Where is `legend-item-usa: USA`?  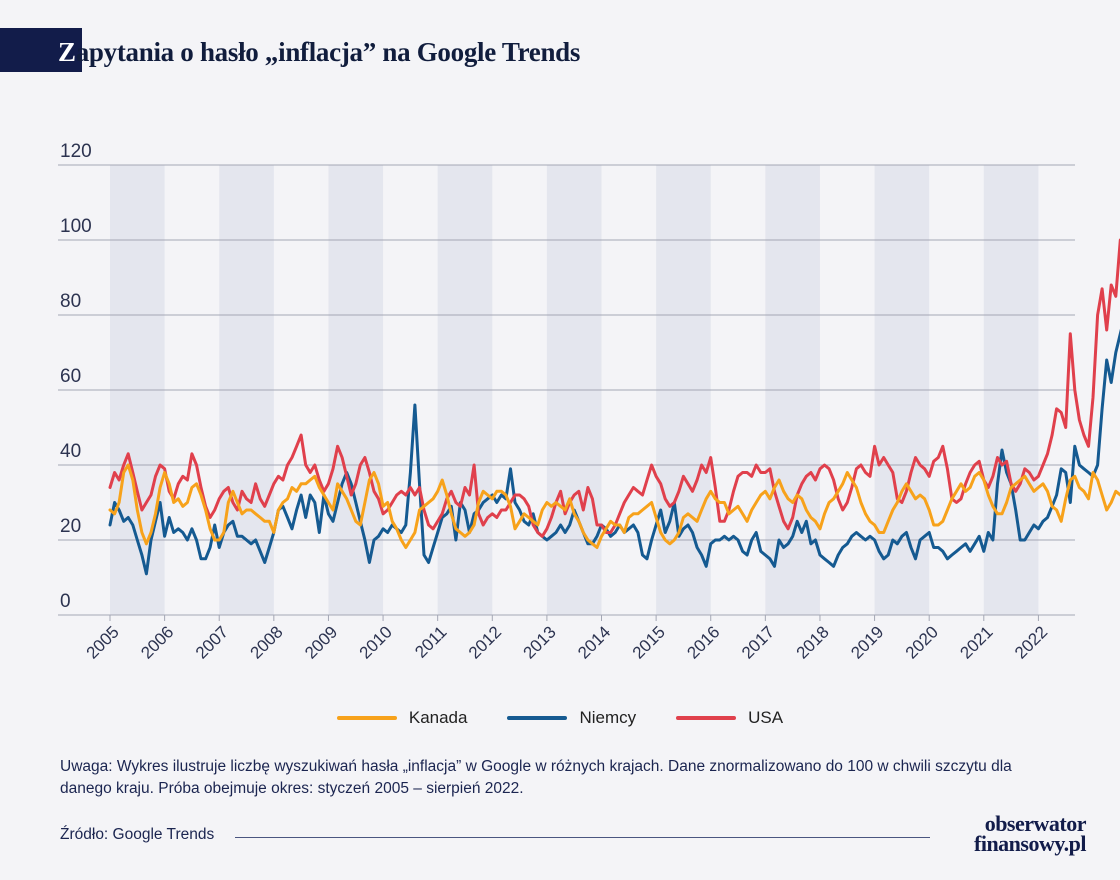 legend-item-usa: USA is located at coordinates (729, 718).